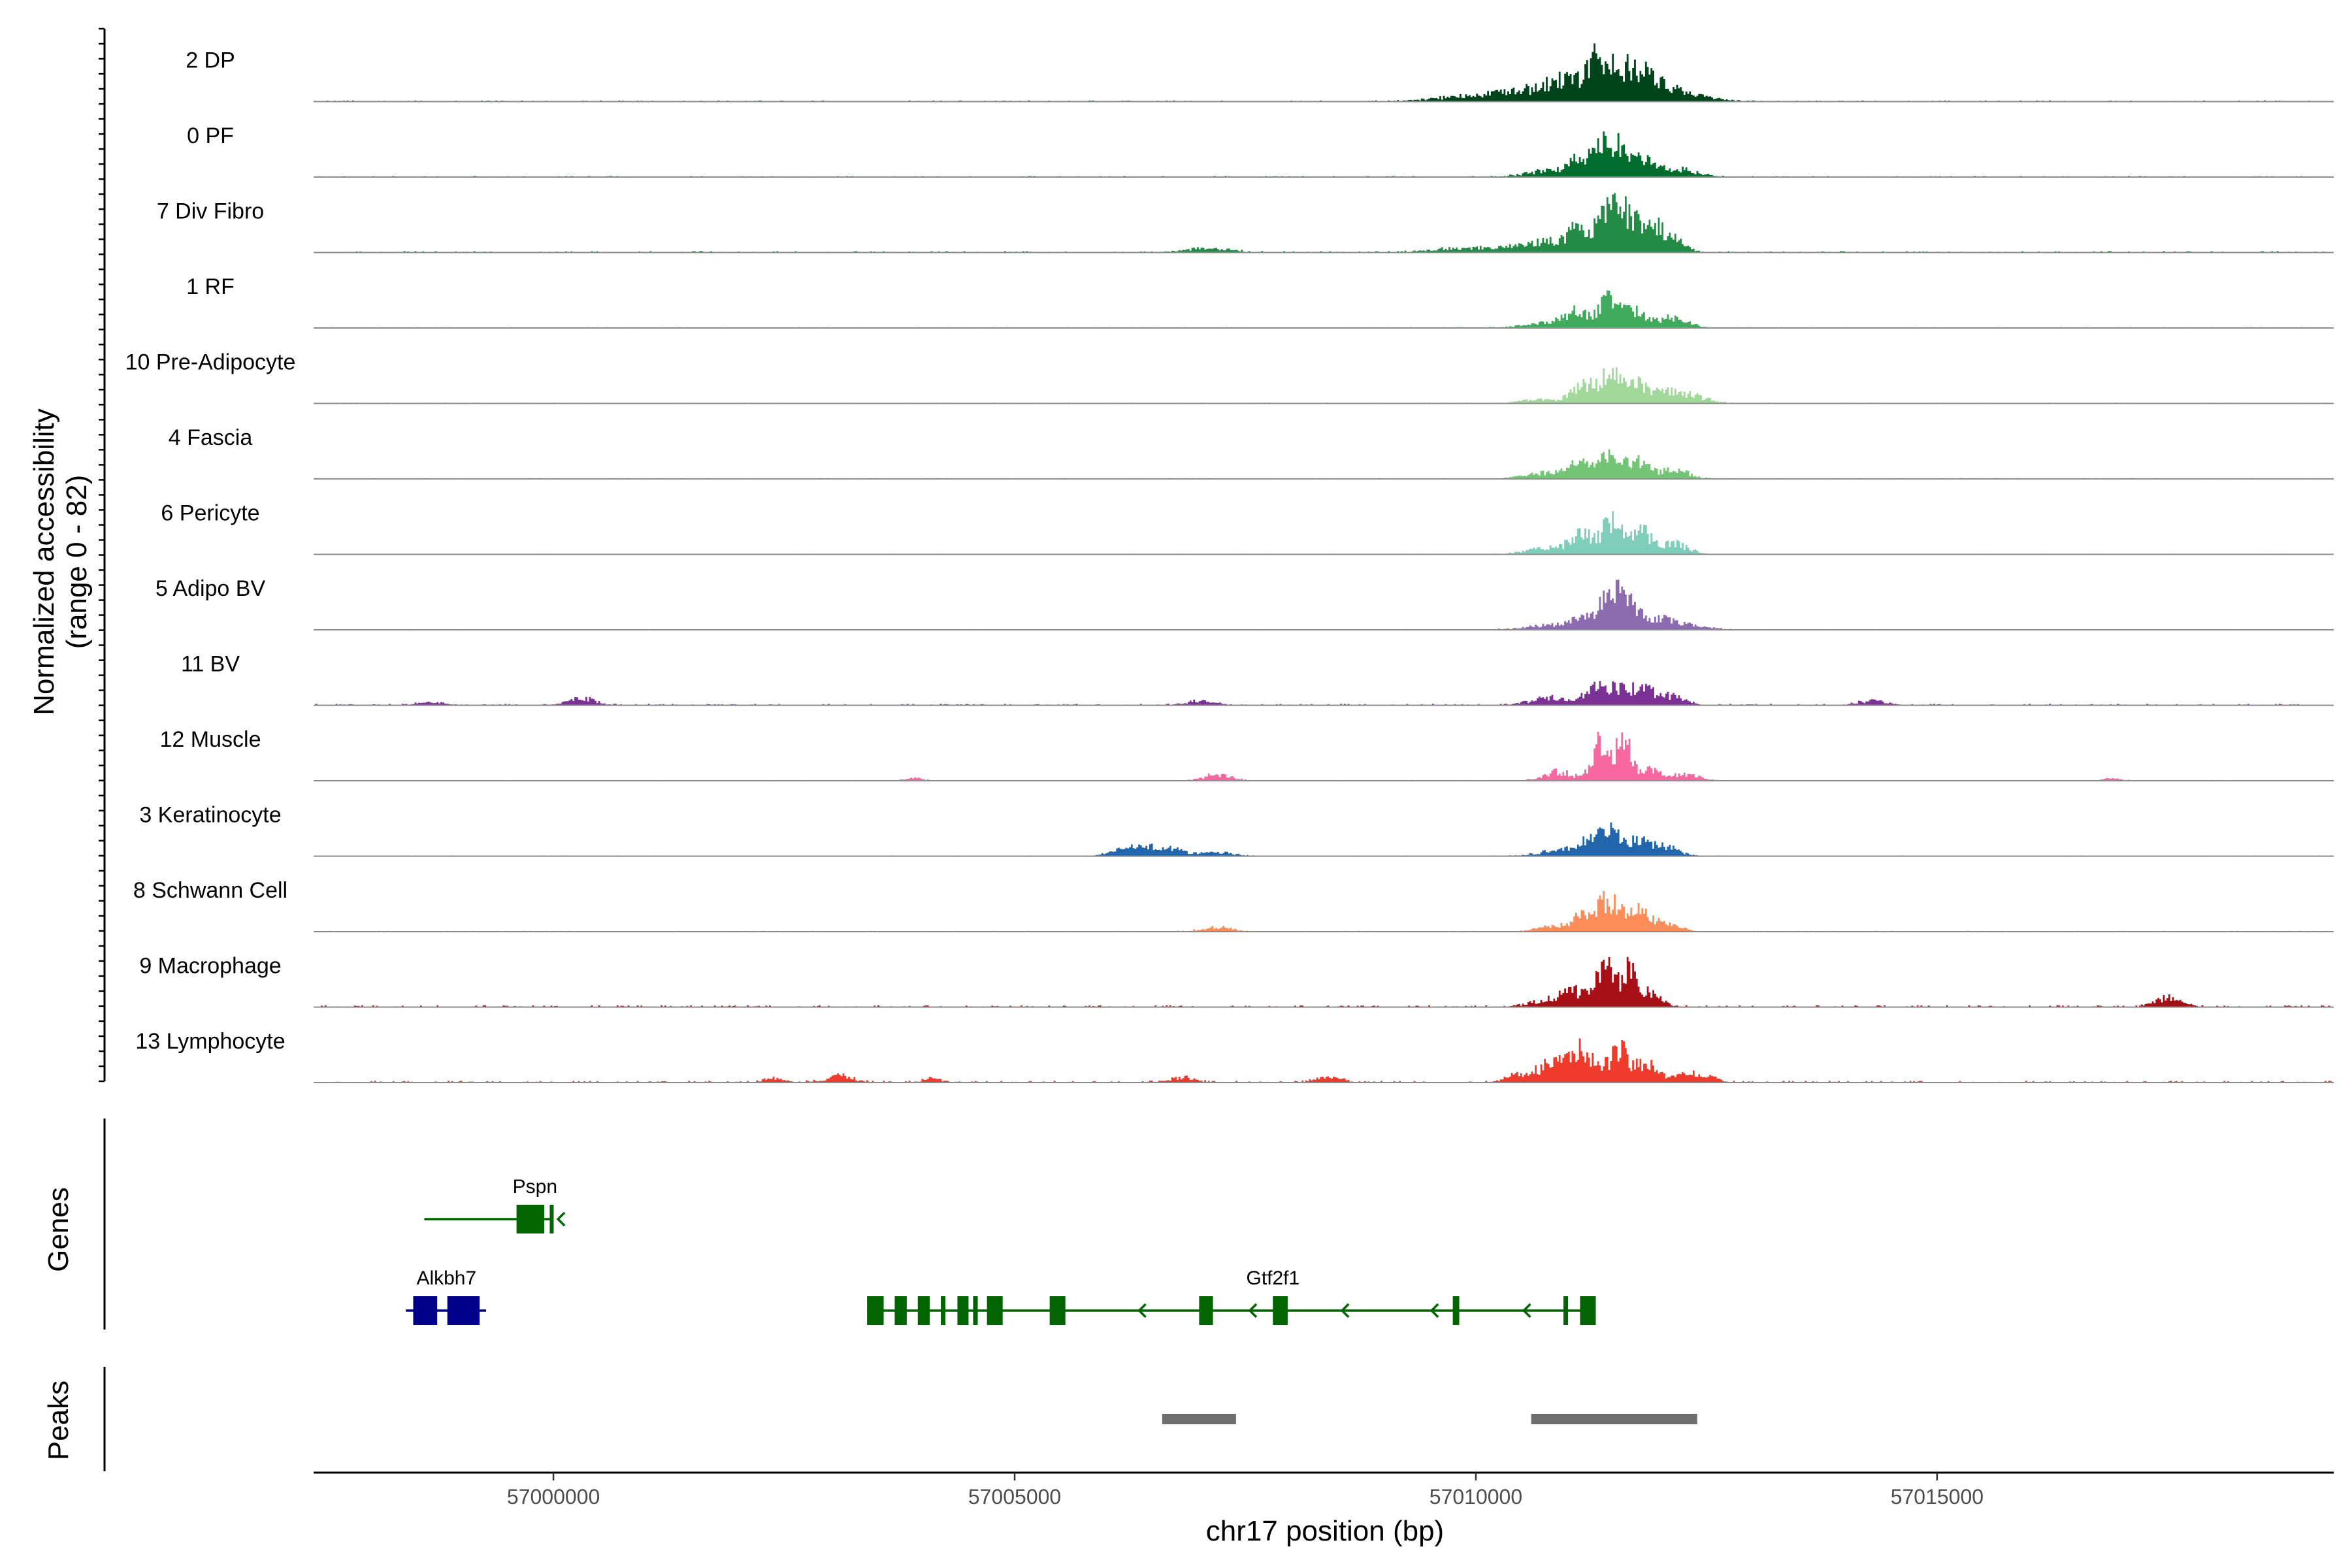 The image size is (2352, 1568). What do you see at coordinates (1014, 1497) in the screenshot?
I see `x-tick-label: 57005000` at bounding box center [1014, 1497].